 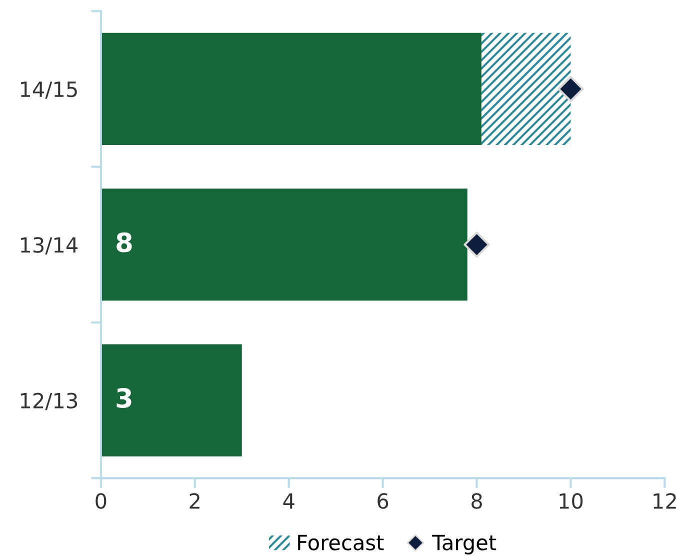 I want to click on x-tick-label: 10, so click(x=571, y=501).